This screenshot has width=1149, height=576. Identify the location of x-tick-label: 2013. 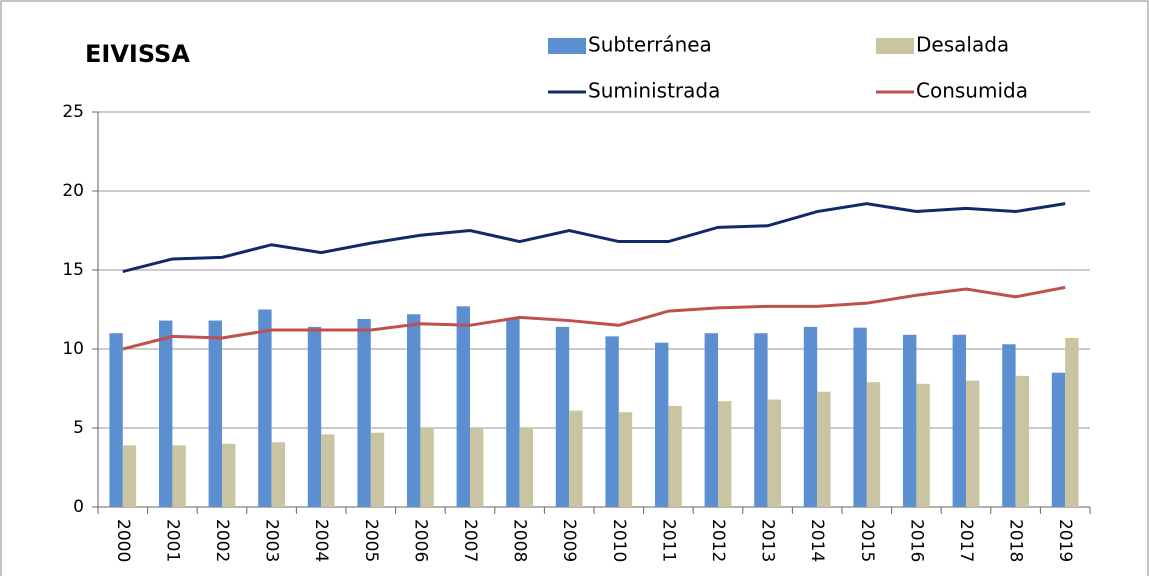
(768, 540).